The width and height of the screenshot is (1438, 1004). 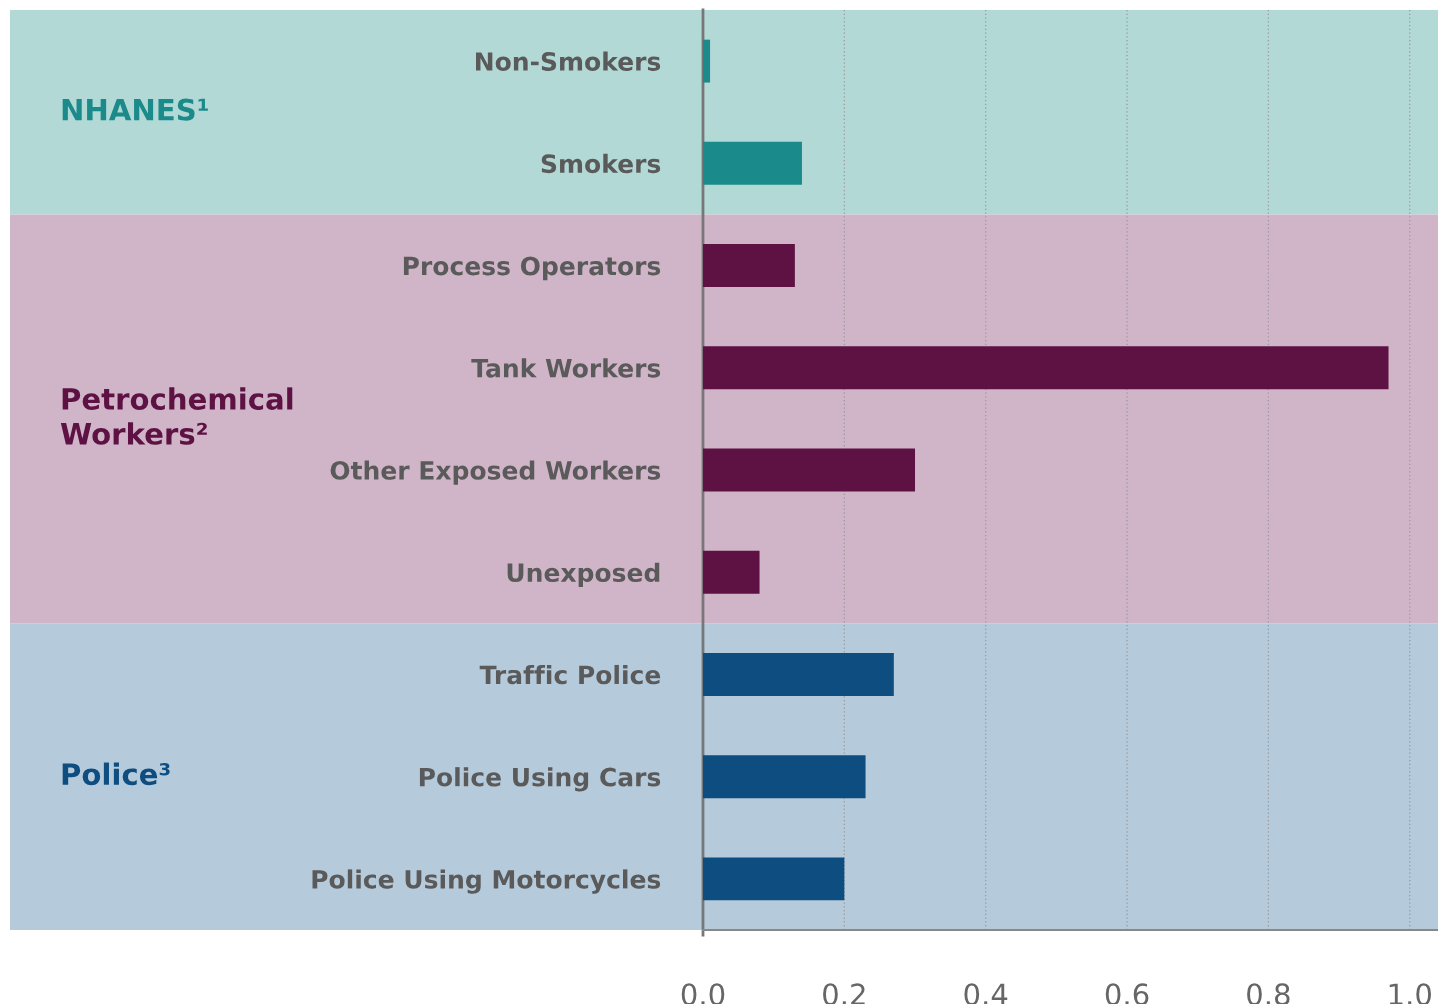 What do you see at coordinates (566, 368) in the screenshot?
I see `y-tick-label: Tank Workers` at bounding box center [566, 368].